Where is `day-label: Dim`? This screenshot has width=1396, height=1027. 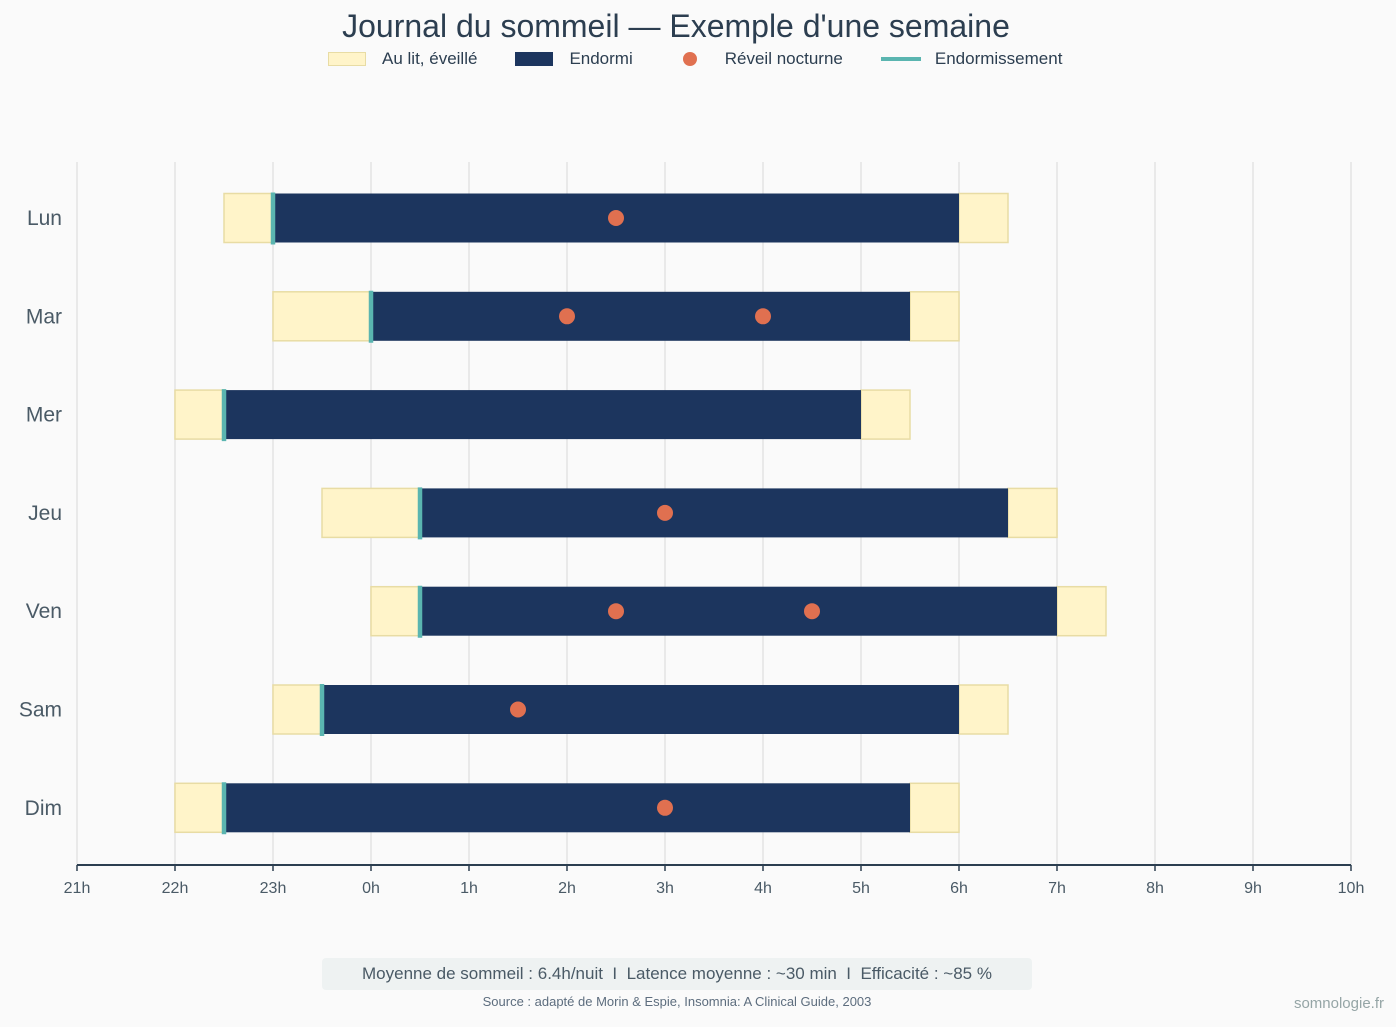 day-label: Dim is located at coordinates (43, 808).